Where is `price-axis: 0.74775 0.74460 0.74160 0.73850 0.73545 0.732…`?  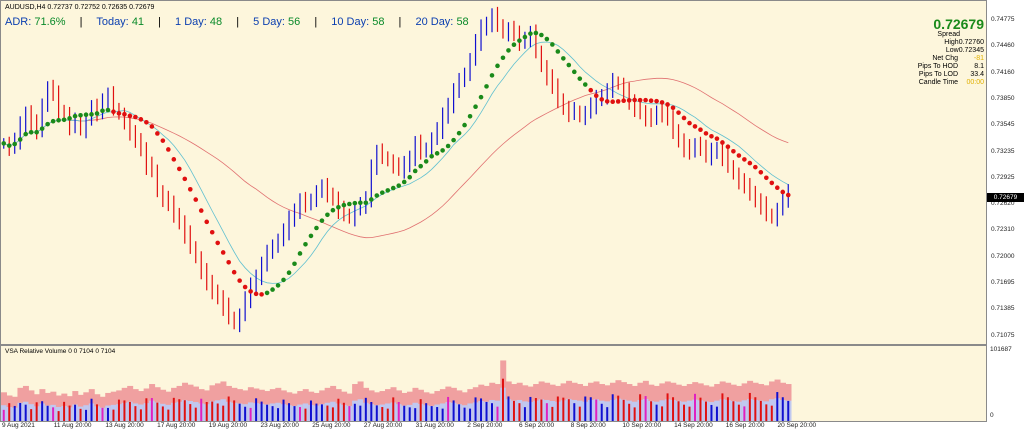 price-axis: 0.74775 0.74460 0.74160 0.73850 0.73545 0.732… is located at coordinates (1005, 172).